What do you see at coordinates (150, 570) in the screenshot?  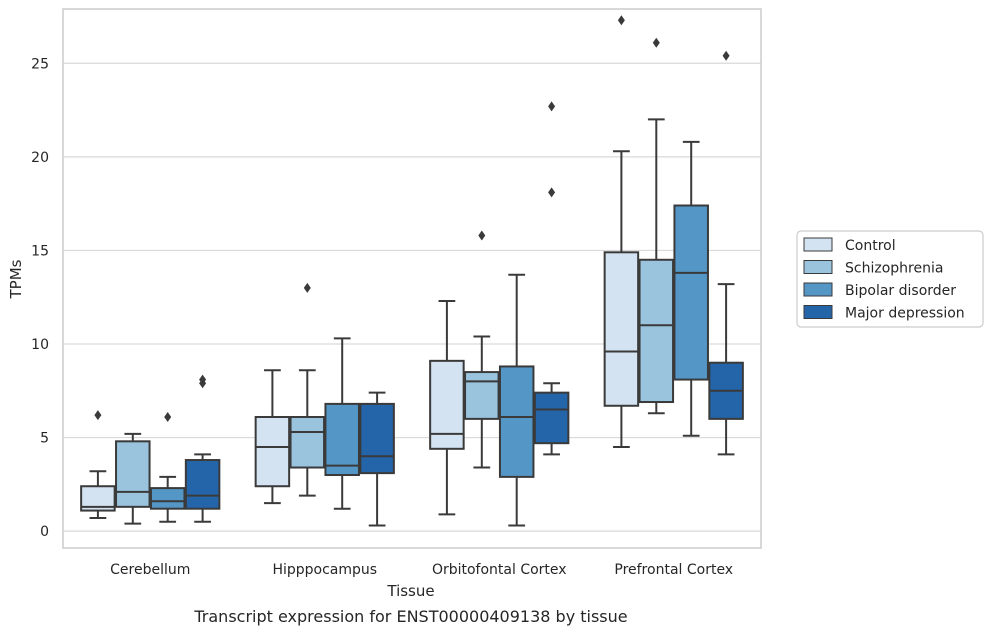 I see `x-tick-label: Cerebellum` at bounding box center [150, 570].